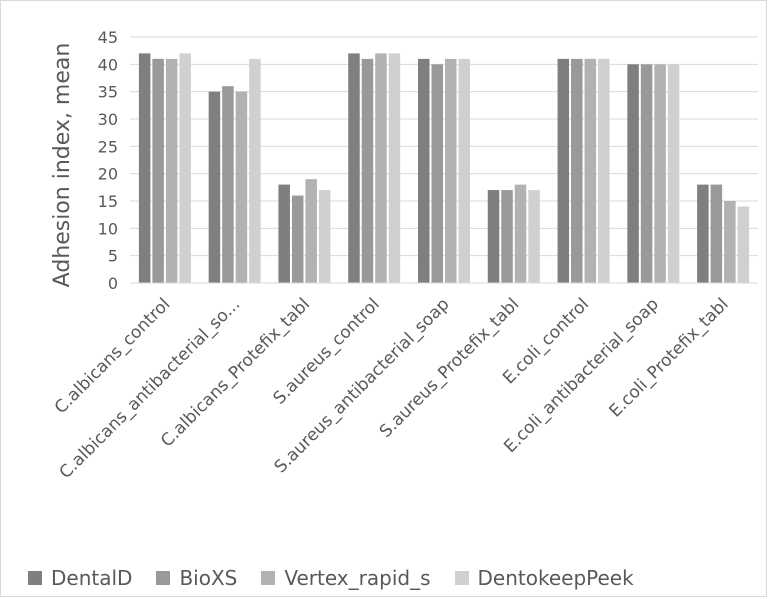  Describe the element at coordinates (108, 201) in the screenshot. I see `y-tick-label: 15` at that location.